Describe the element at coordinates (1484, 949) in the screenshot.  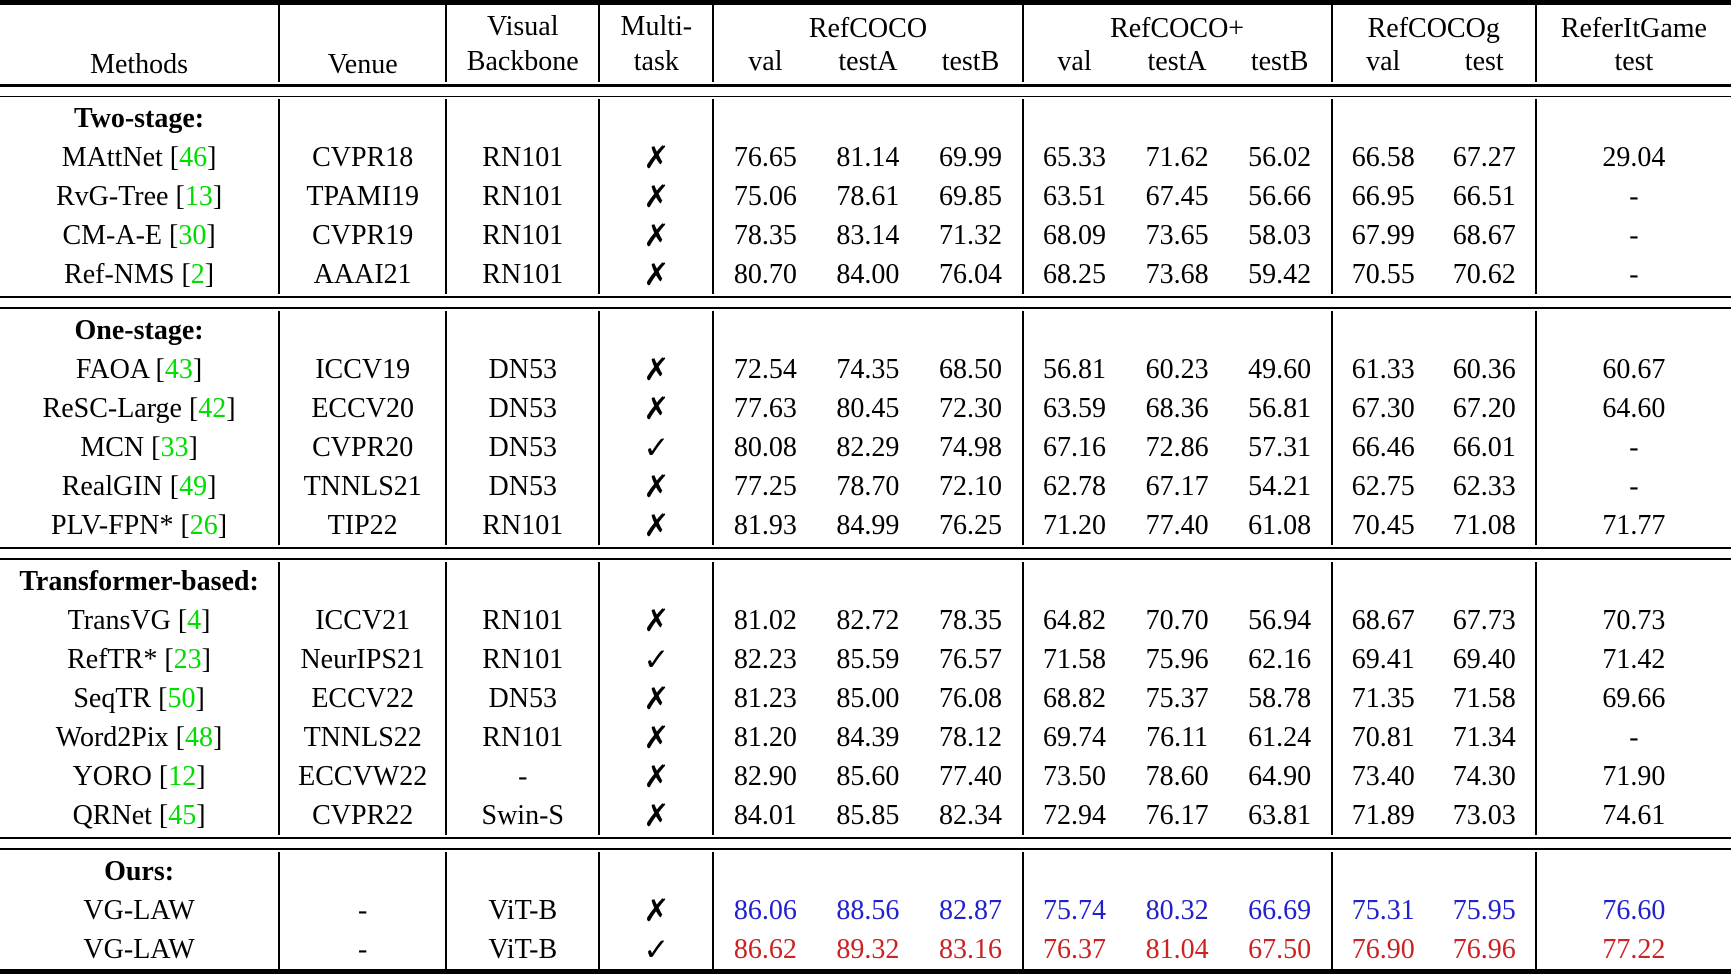
I see `score-cell: 76.96` at that location.